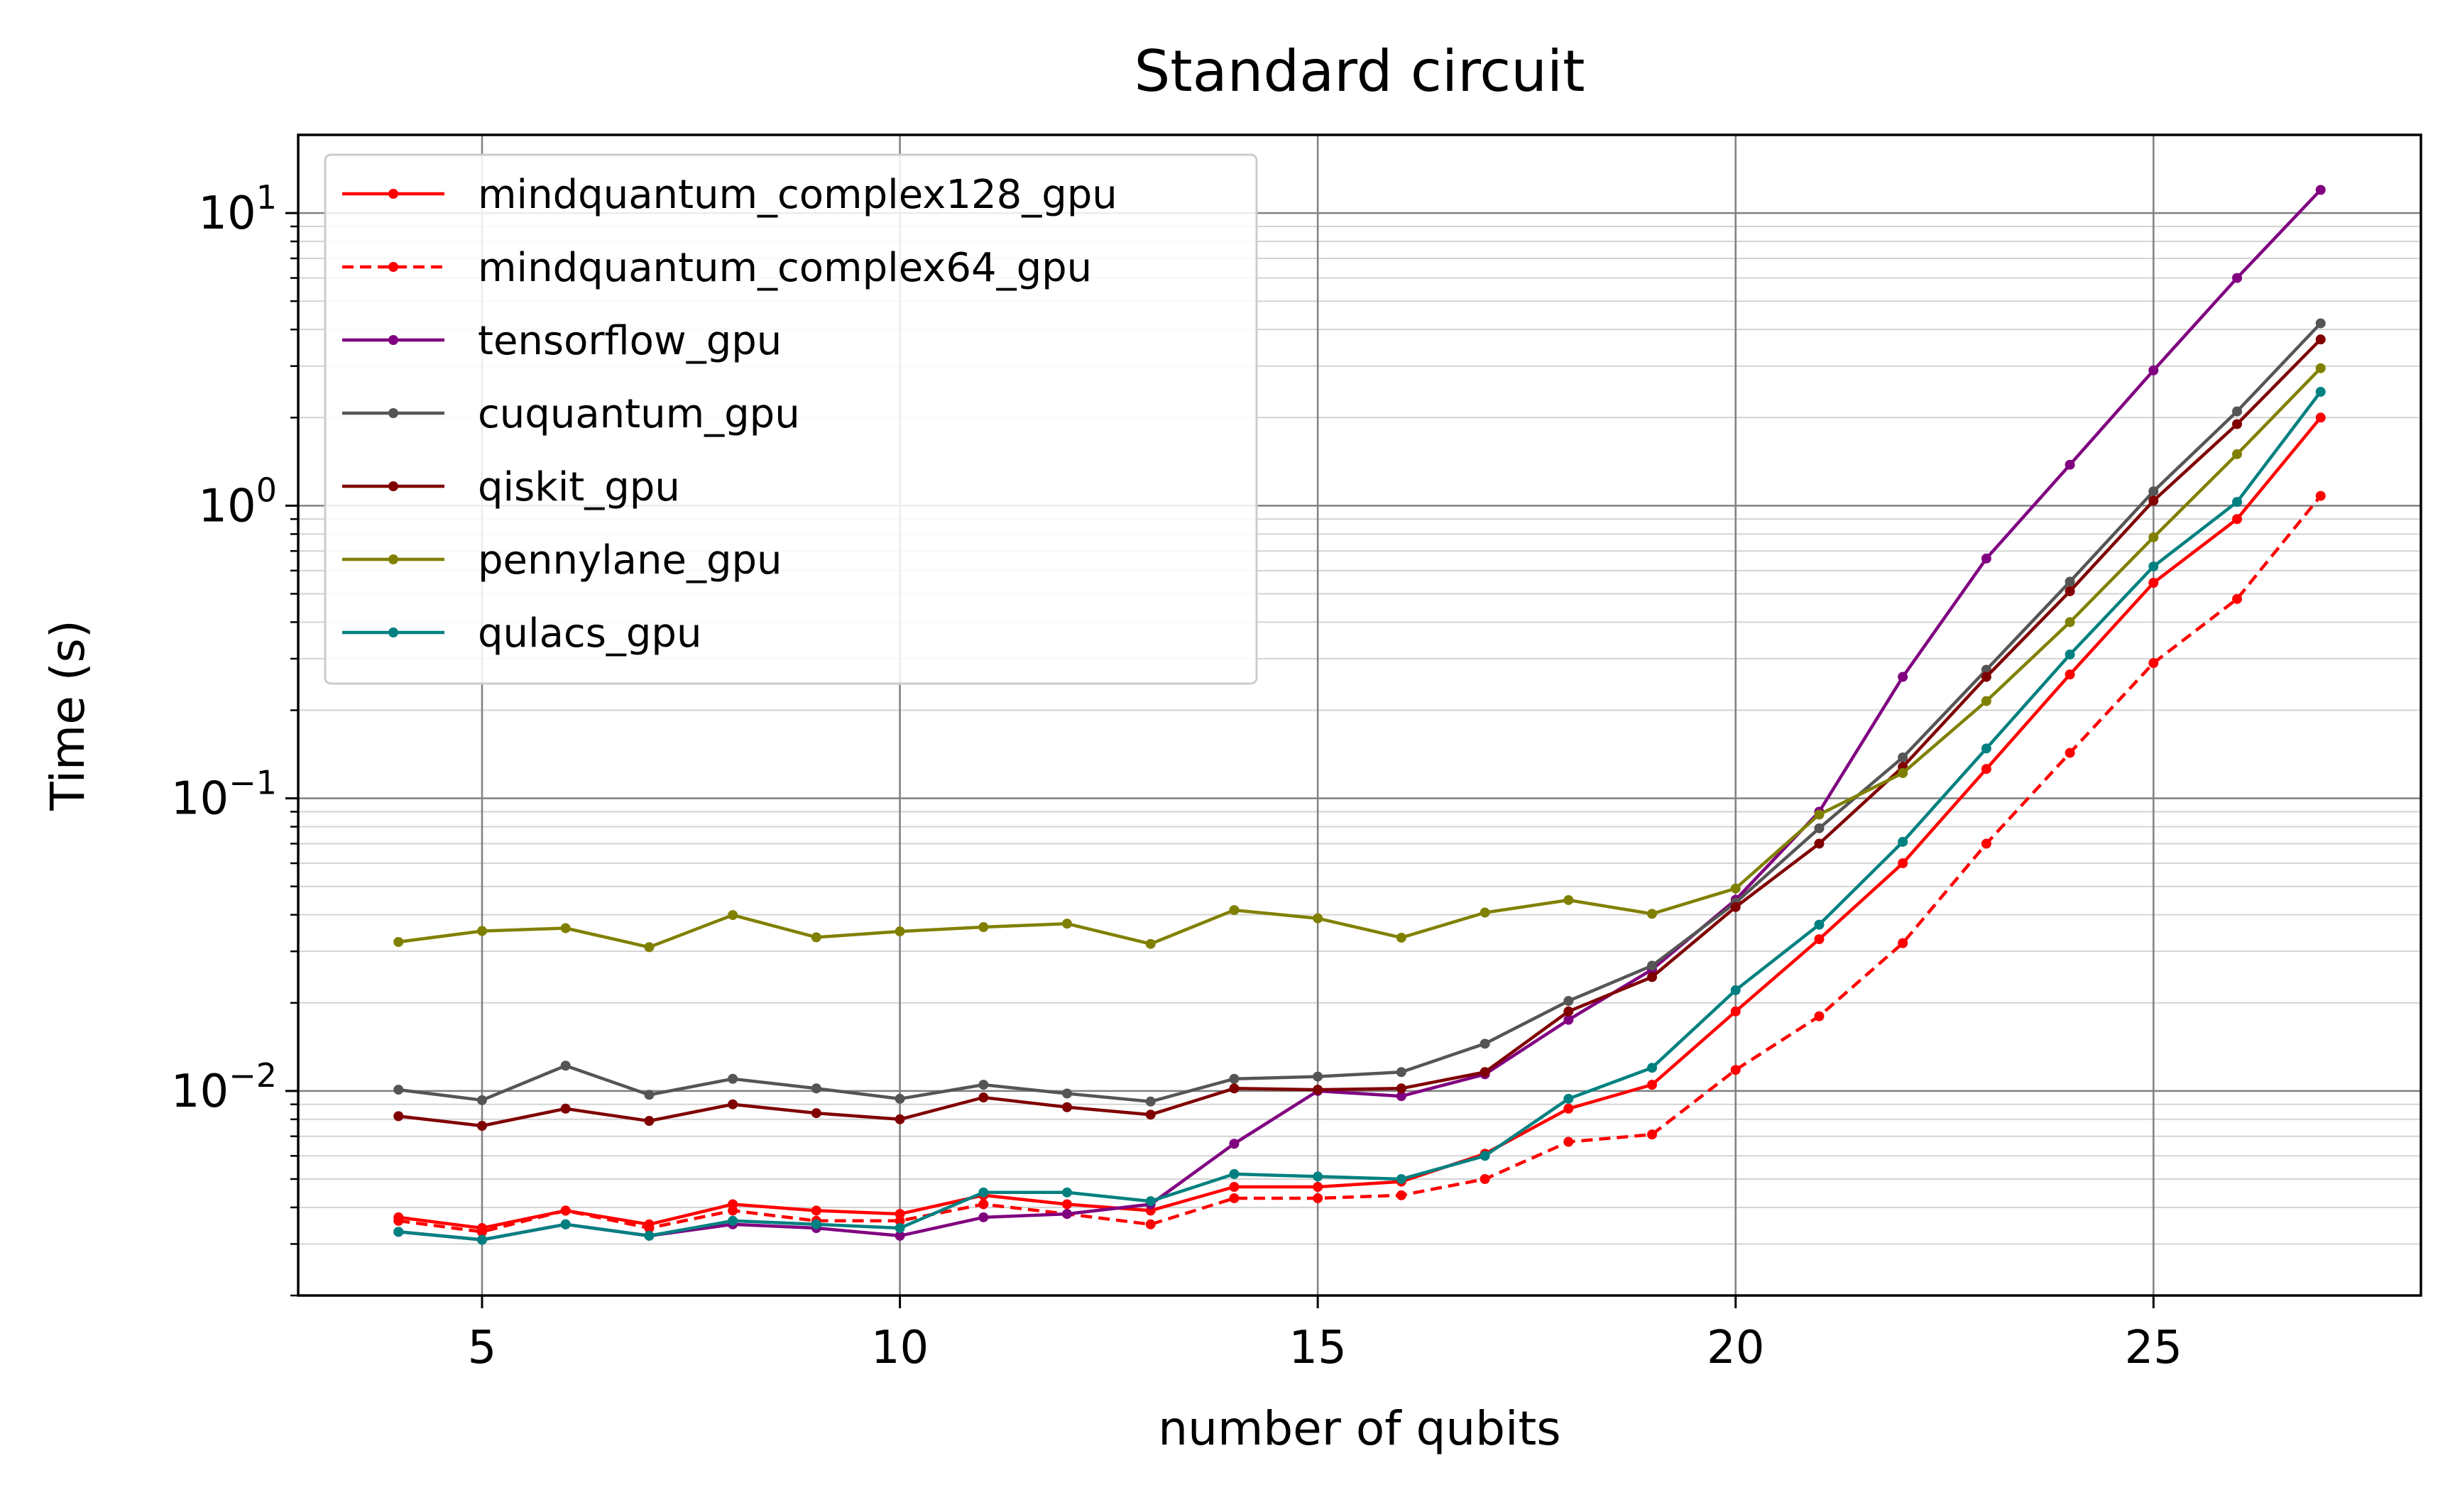 The width and height of the screenshot is (2455, 1512). I want to click on y-tick-label: 10⁻², so click(224, 1087).